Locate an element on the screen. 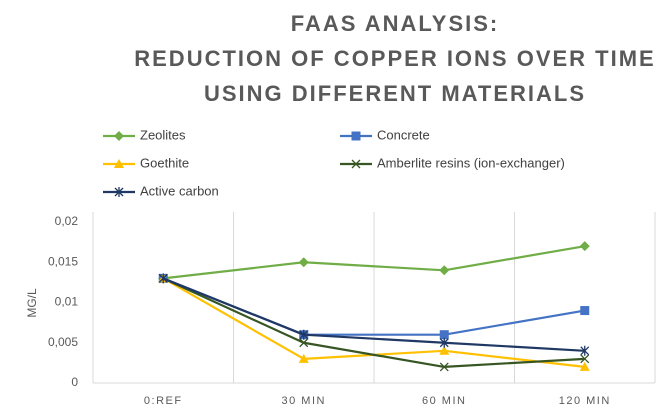  chart-title: FAAS ANALYSIS: is located at coordinates (395, 23).